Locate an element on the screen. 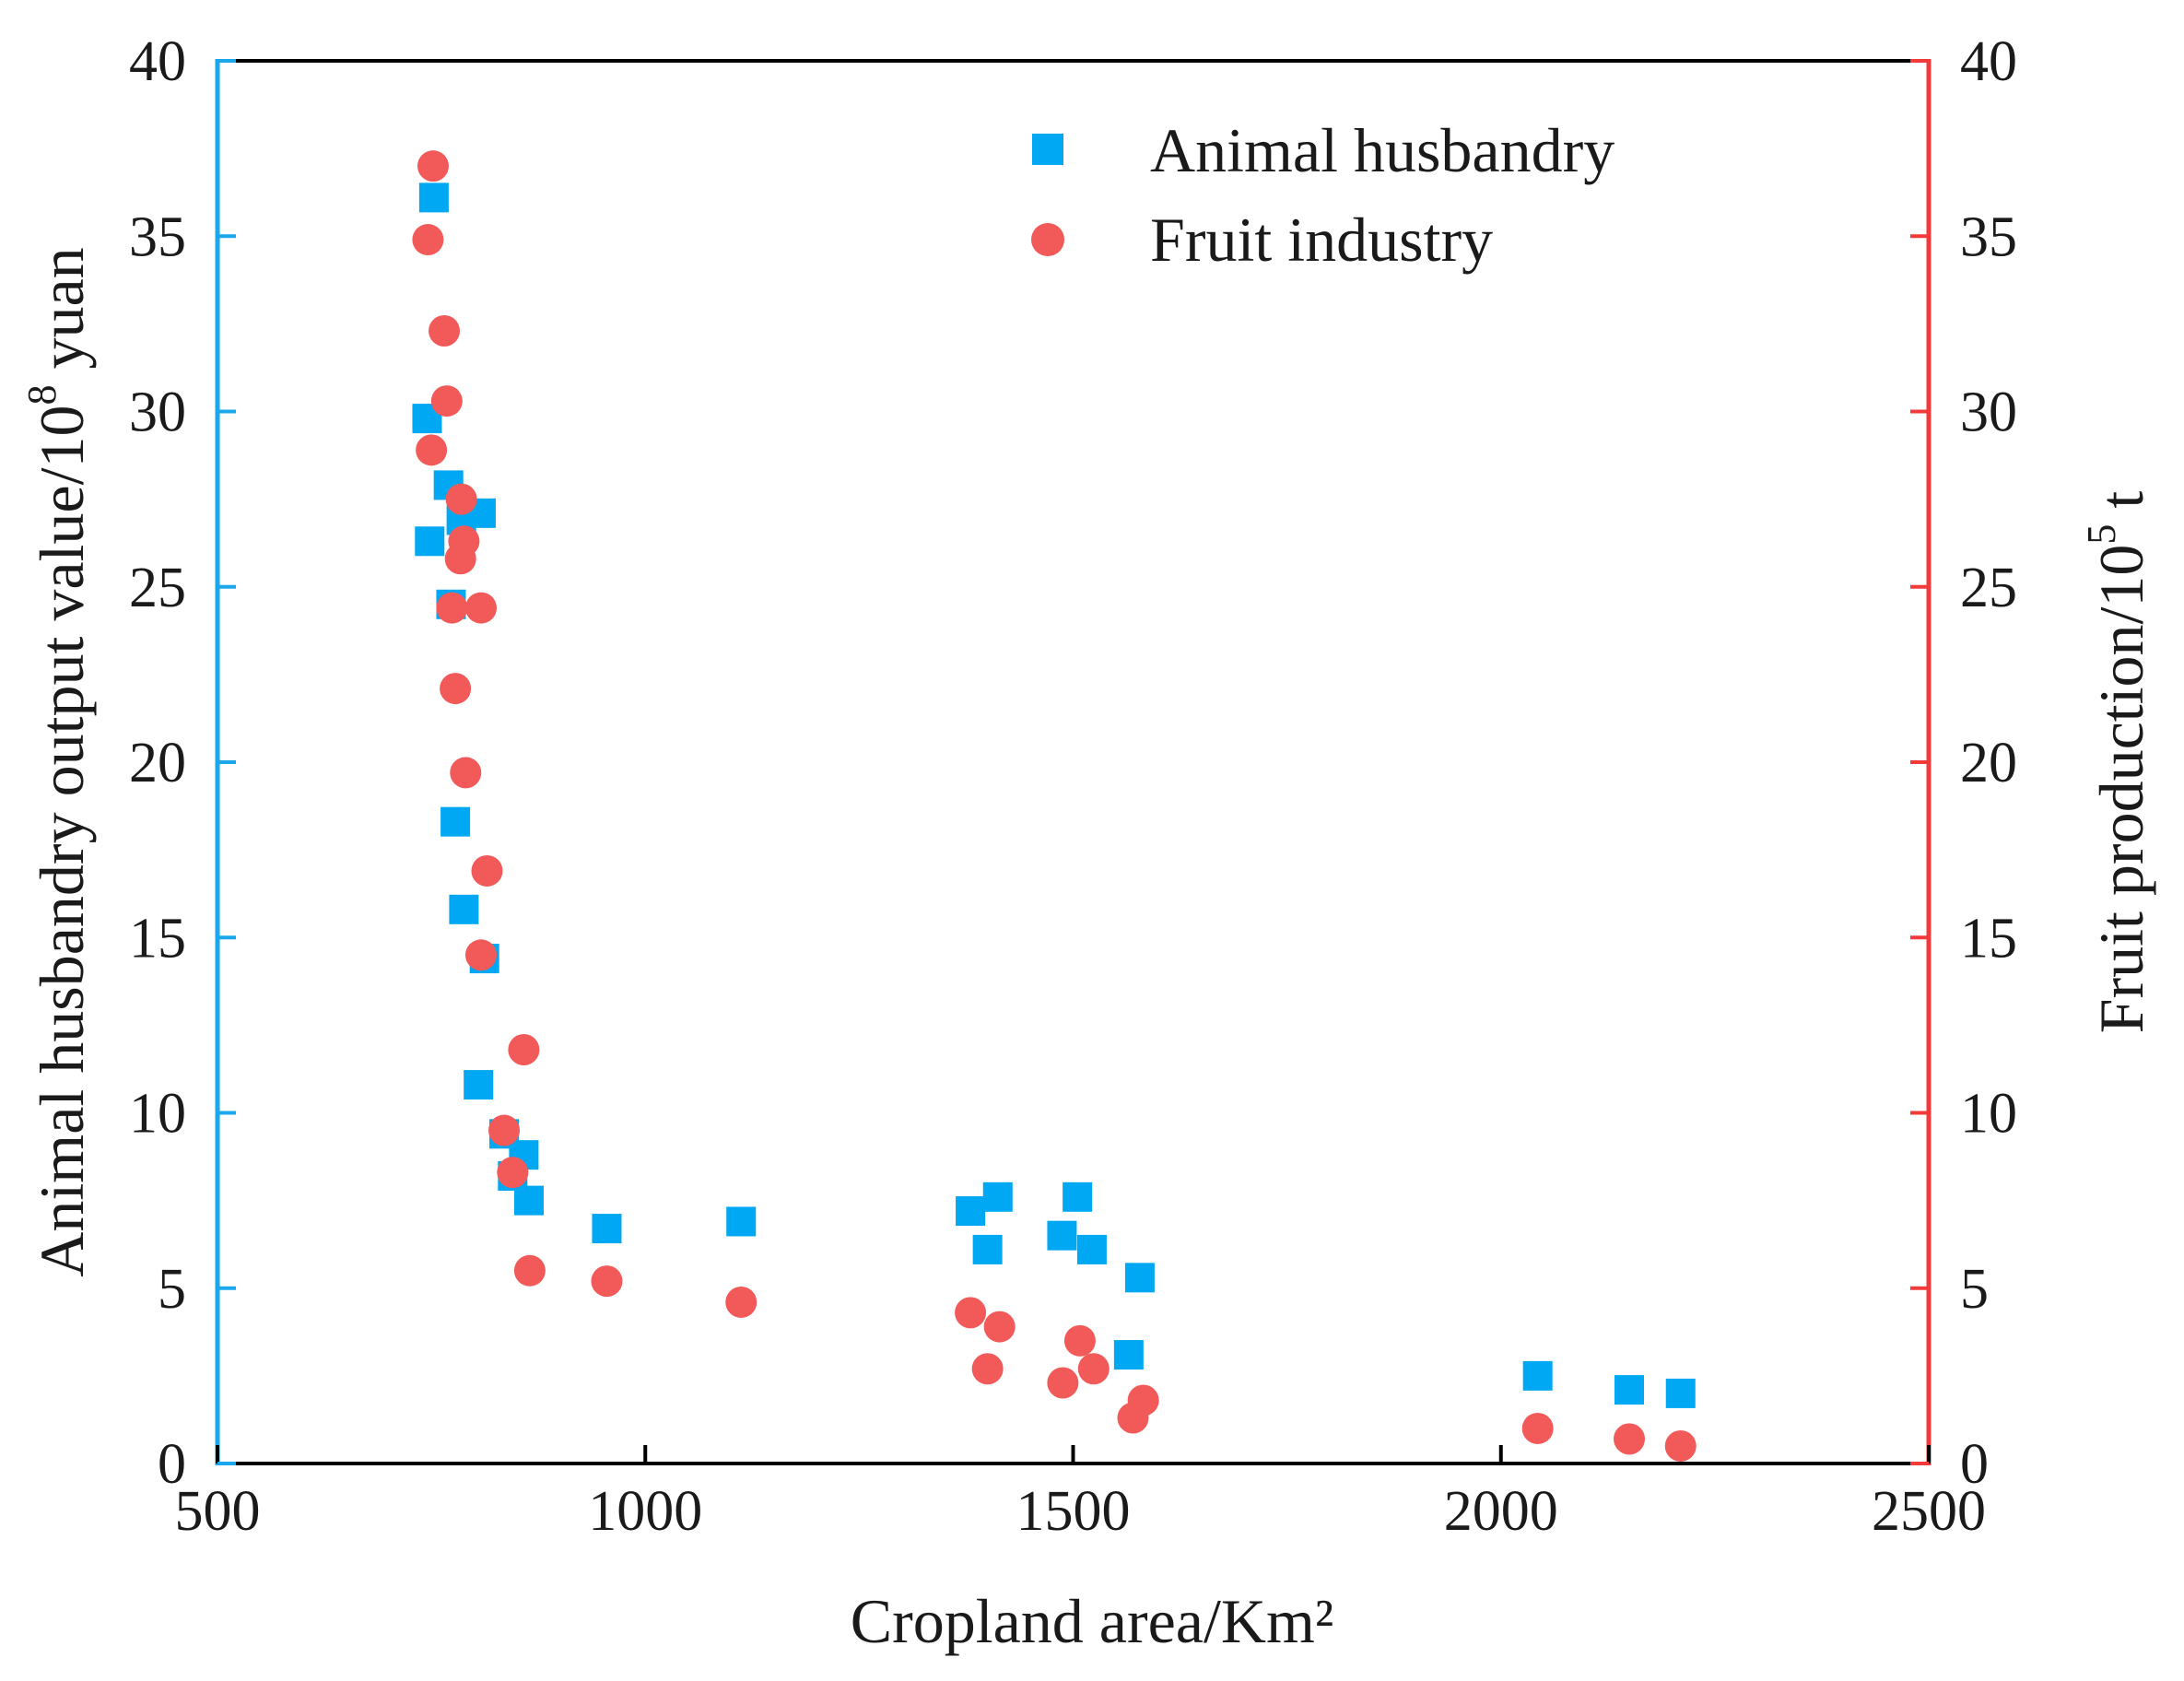 This screenshot has width=2184, height=1681. legend: Animal husbandry Fruit industry is located at coordinates (1323, 195).